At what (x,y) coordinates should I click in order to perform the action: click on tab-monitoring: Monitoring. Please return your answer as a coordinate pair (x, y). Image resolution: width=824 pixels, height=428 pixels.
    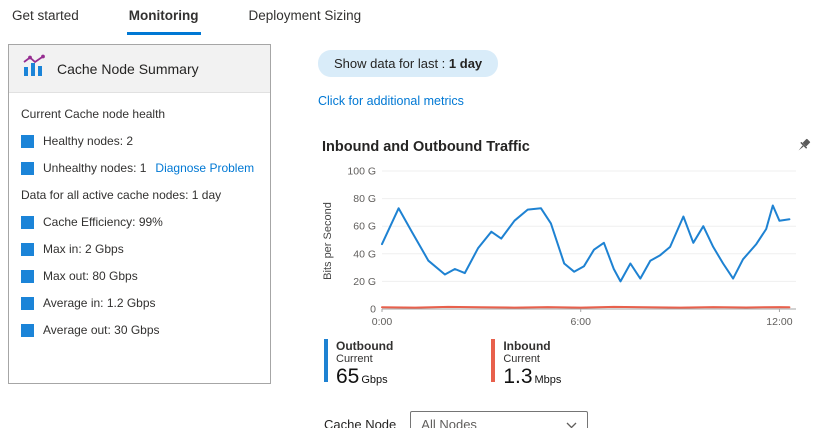
    Looking at the image, I should click on (163, 20).